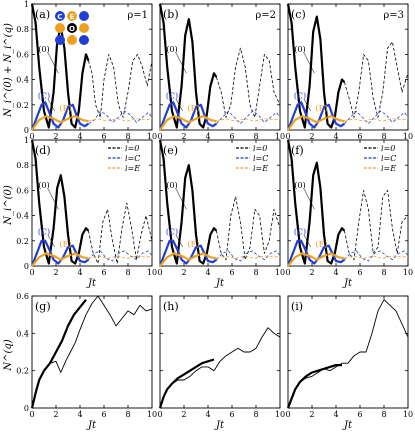 Image resolution: width=415 pixels, height=435 pixels. I want to click on panel-f-xtick-label: 2, so click(311, 272).